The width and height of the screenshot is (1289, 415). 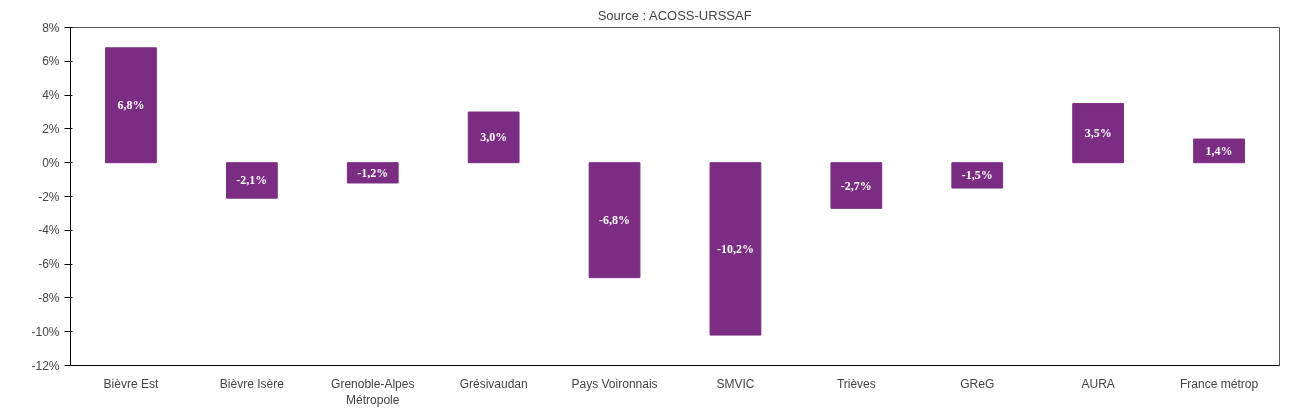 I want to click on y-tick-label: -4%, so click(x=49, y=230).